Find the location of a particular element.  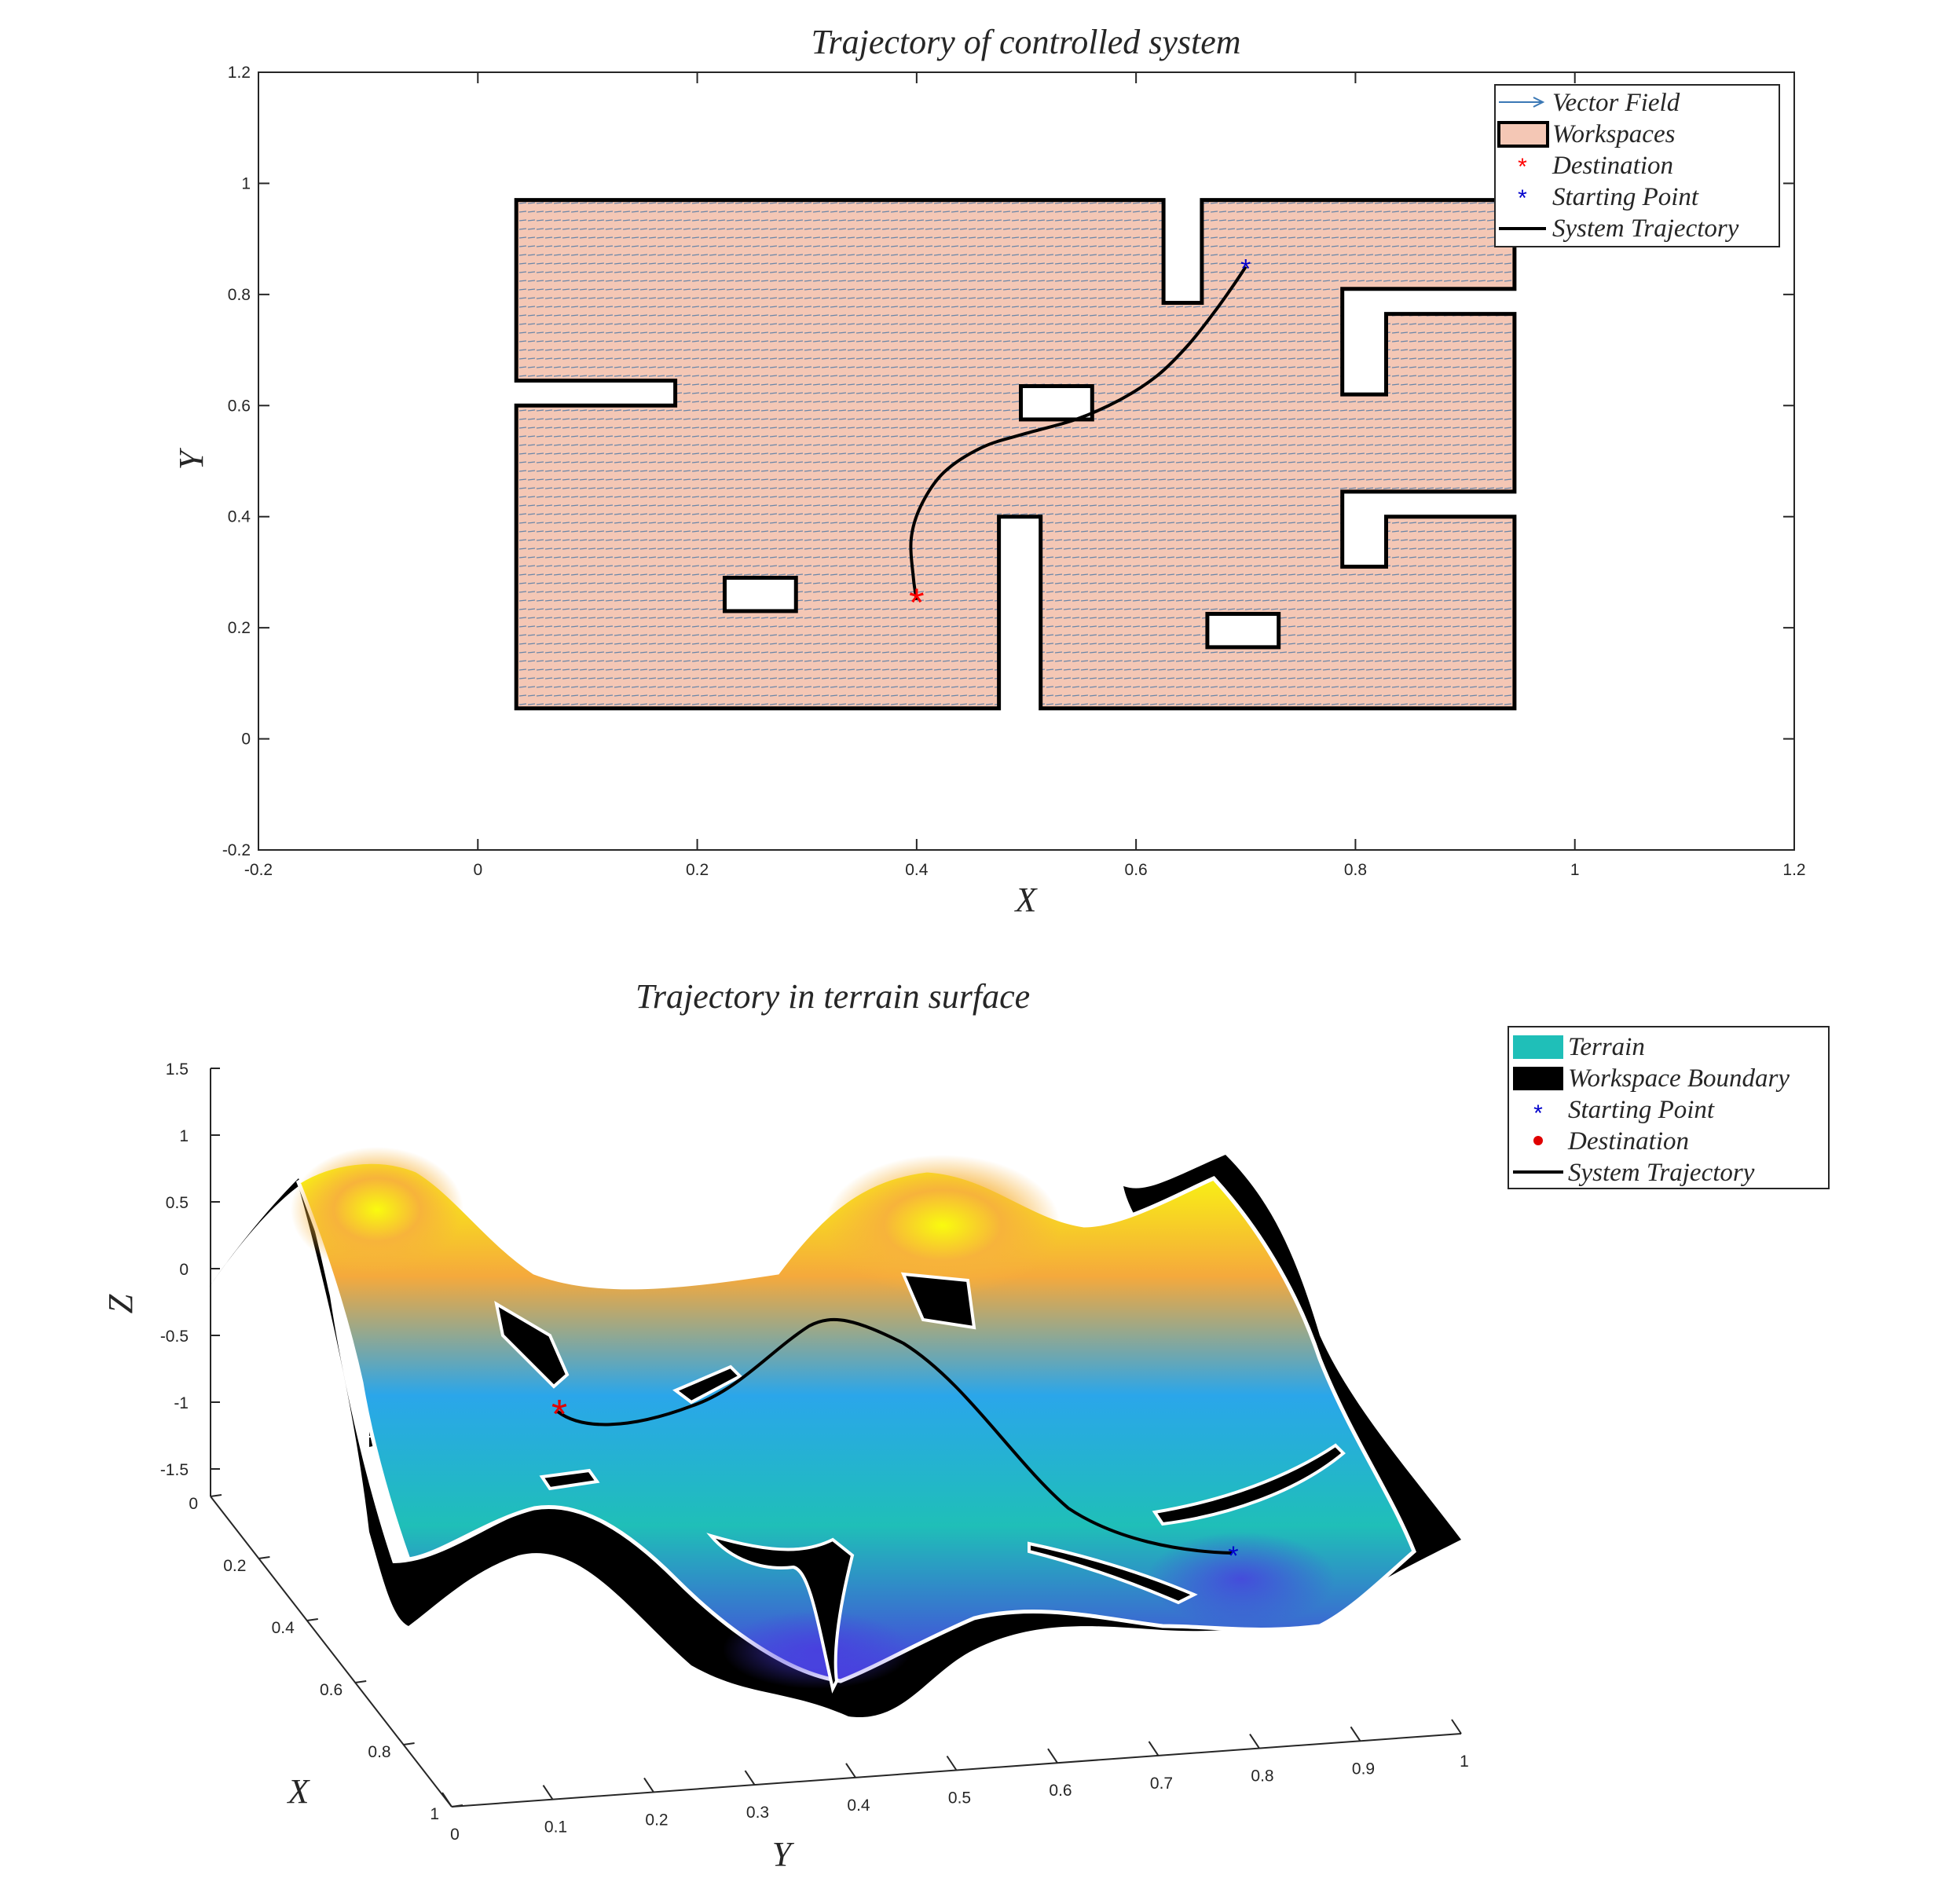

y-tick-label: 1 is located at coordinates (1465, 1762).